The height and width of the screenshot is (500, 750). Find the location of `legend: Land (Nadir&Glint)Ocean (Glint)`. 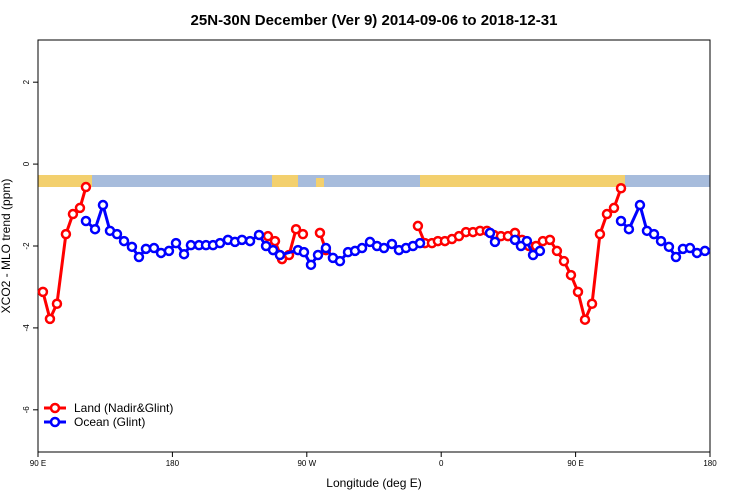

legend: Land (Nadir&Glint)Ocean (Glint) is located at coordinates (108, 415).